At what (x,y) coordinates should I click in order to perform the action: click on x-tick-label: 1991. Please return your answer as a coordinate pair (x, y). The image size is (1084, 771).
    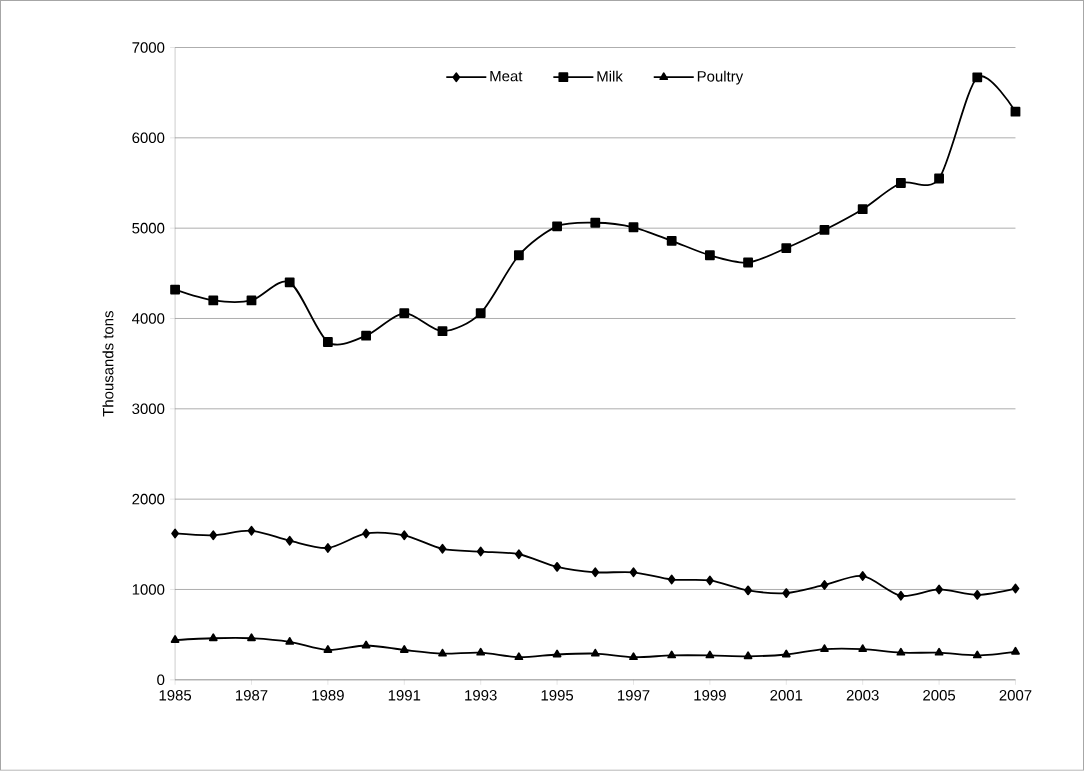
    Looking at the image, I should click on (404, 695).